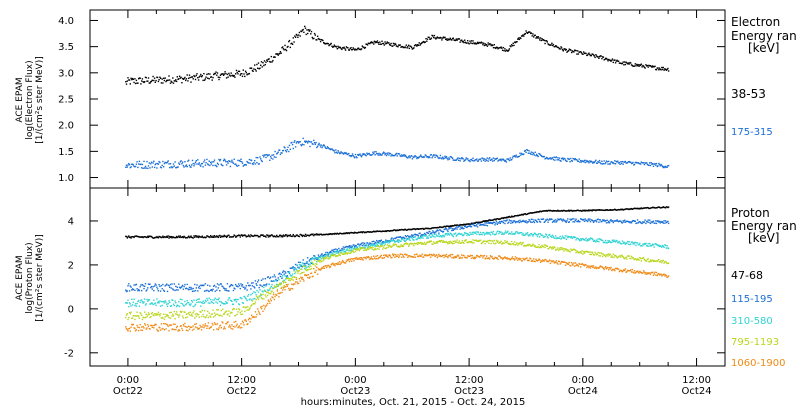  Describe the element at coordinates (66, 73) in the screenshot. I see `electron-ytick-label: 3.0` at that location.